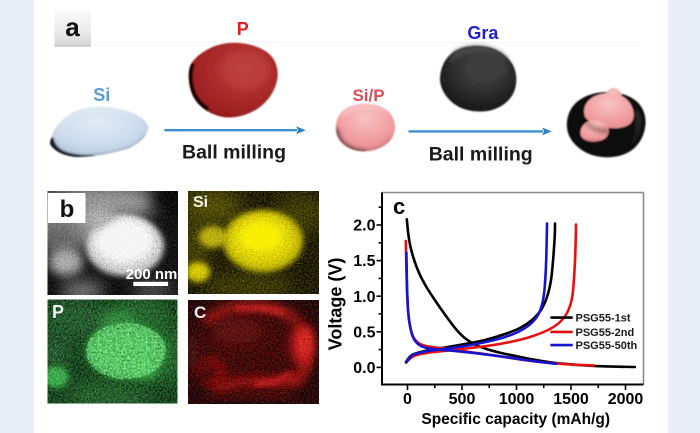 Image resolution: width=700 pixels, height=433 pixels. I want to click on svg-text: PSG55-2nd, so click(605, 333).